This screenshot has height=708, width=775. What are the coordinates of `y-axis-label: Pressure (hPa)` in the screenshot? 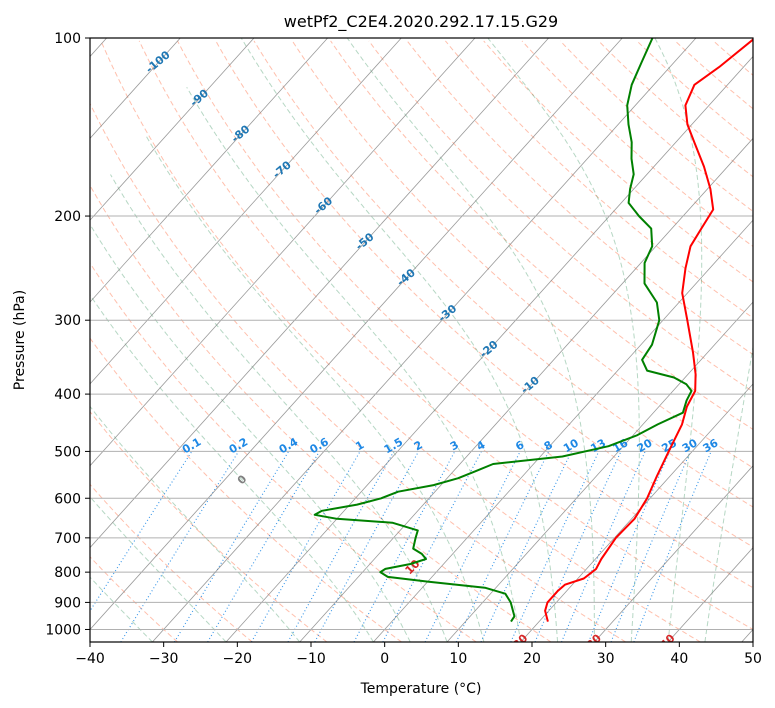 It's located at (20, 340).